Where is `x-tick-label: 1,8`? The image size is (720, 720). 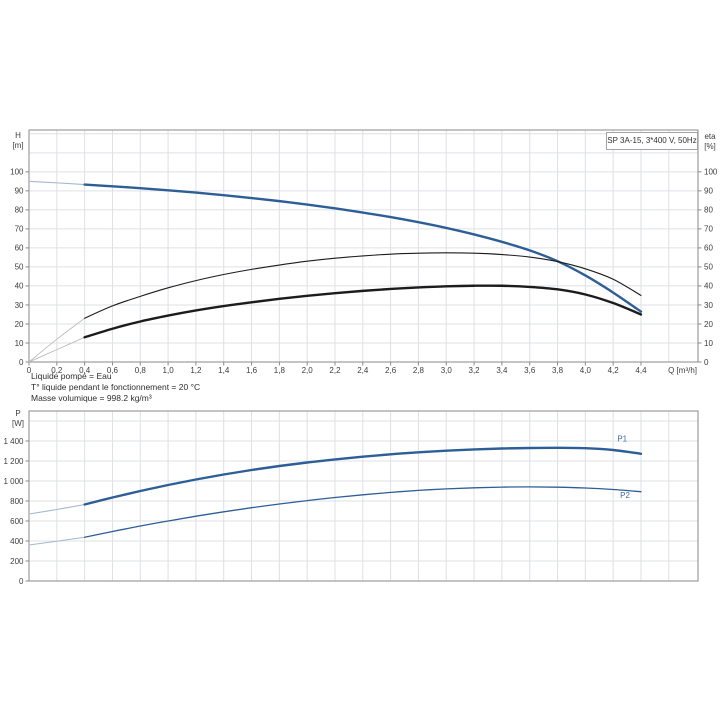 x-tick-label: 1,8 is located at coordinates (280, 370).